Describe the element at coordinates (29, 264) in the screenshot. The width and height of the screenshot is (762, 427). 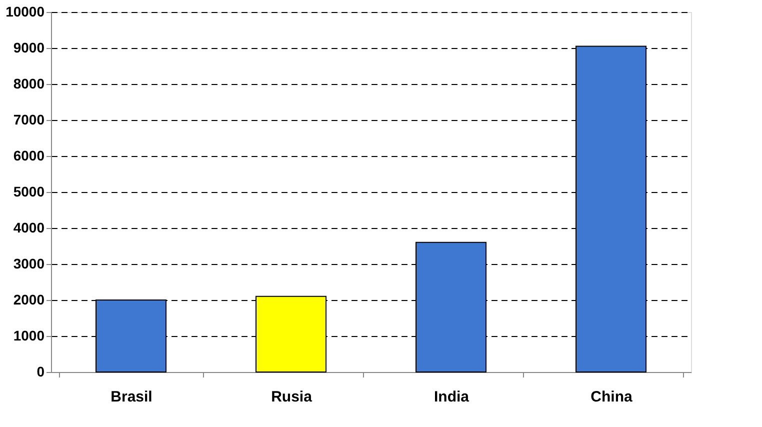
I see `y-tick-label: 3000` at that location.